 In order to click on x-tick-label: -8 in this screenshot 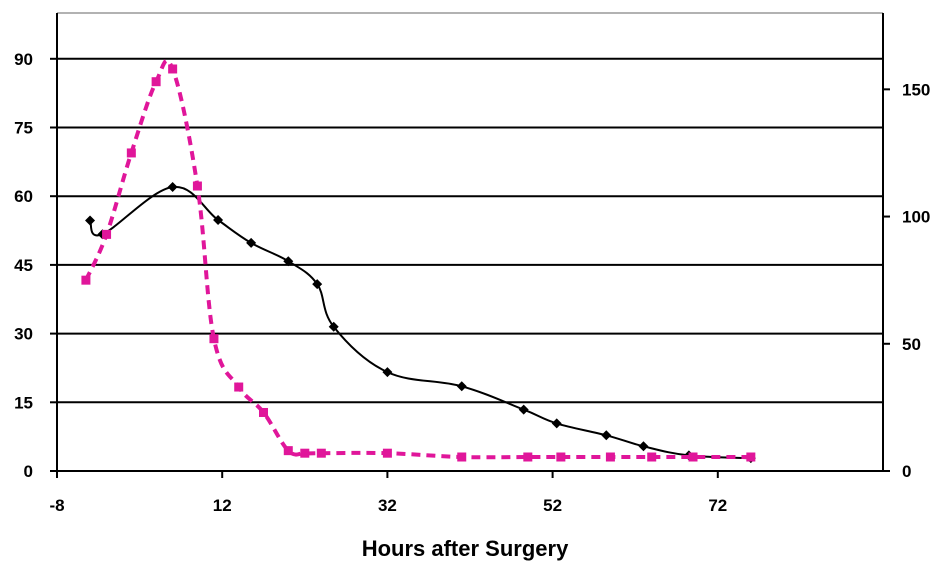, I will do `click(56, 505)`.